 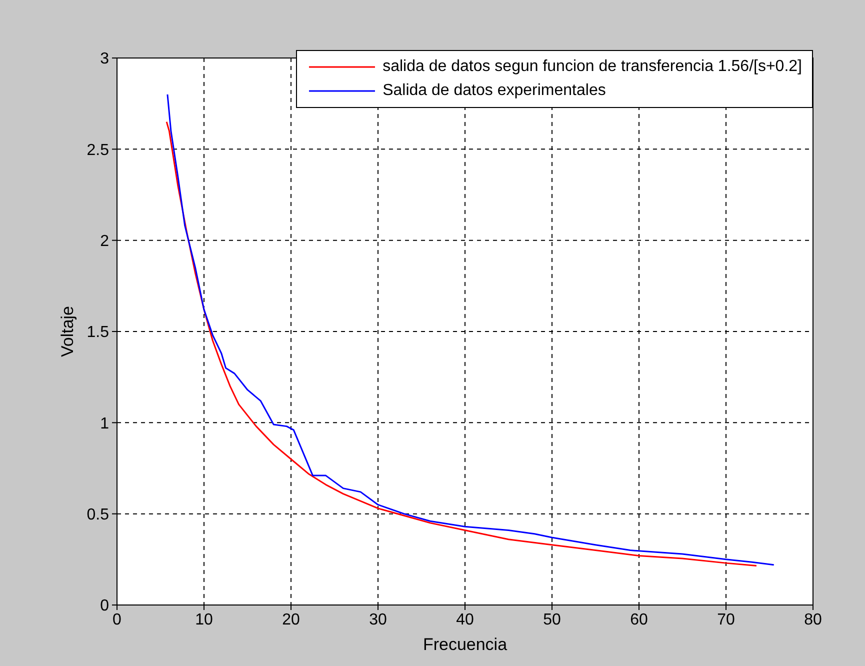 I want to click on legend-label: salida de datos segun funcion de transferencia 1.56/[s+0.2], so click(x=592, y=67).